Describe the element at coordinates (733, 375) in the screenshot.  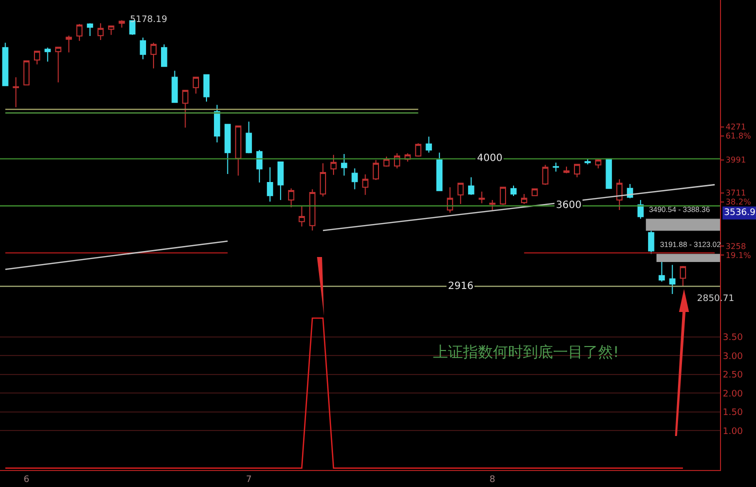
I see `y-tick-label: 2.50` at that location.